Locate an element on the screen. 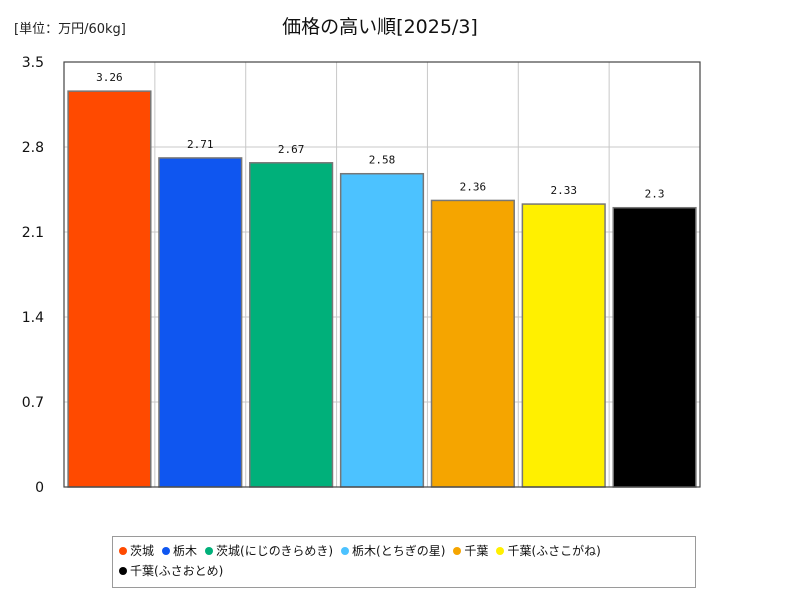 The image size is (800, 600). legend-label: 茨城(にじのきらめき) is located at coordinates (275, 551).